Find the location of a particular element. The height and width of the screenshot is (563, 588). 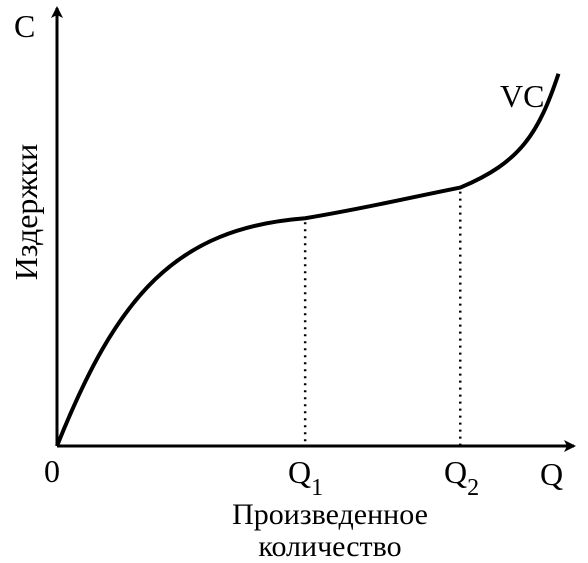

origin-label: 0 is located at coordinates (52, 471).